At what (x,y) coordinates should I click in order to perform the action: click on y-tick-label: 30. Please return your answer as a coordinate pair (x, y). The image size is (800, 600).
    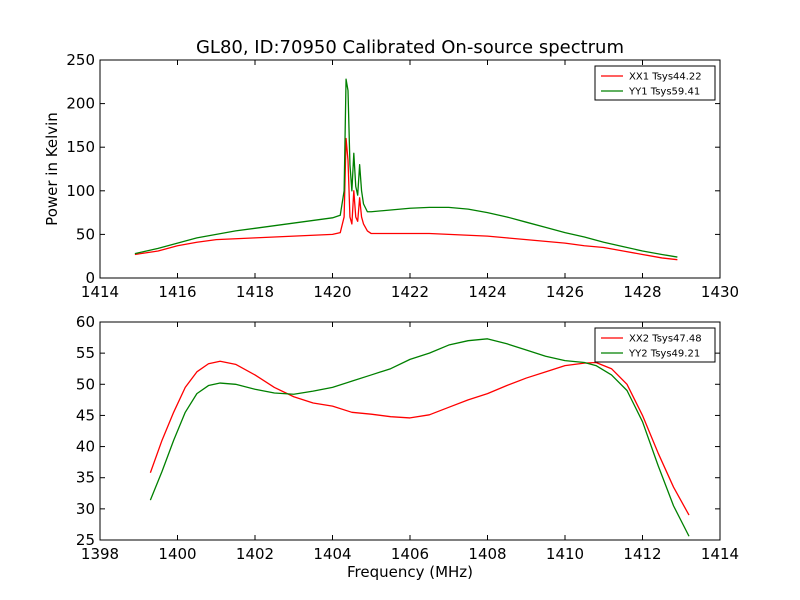
    Looking at the image, I should click on (85, 509).